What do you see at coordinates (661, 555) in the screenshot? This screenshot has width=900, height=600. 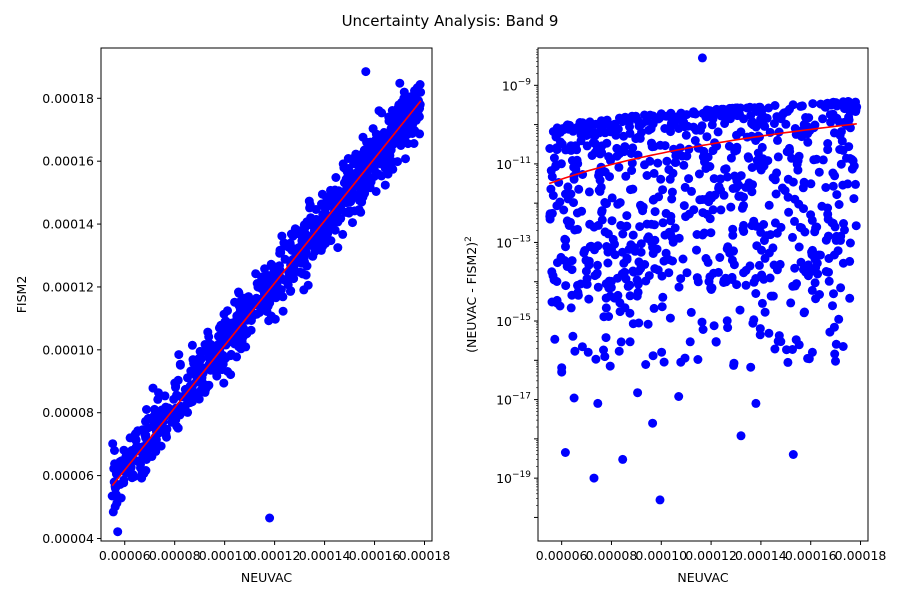 I see `right-x-tick-label: 0.00010` at bounding box center [661, 555].